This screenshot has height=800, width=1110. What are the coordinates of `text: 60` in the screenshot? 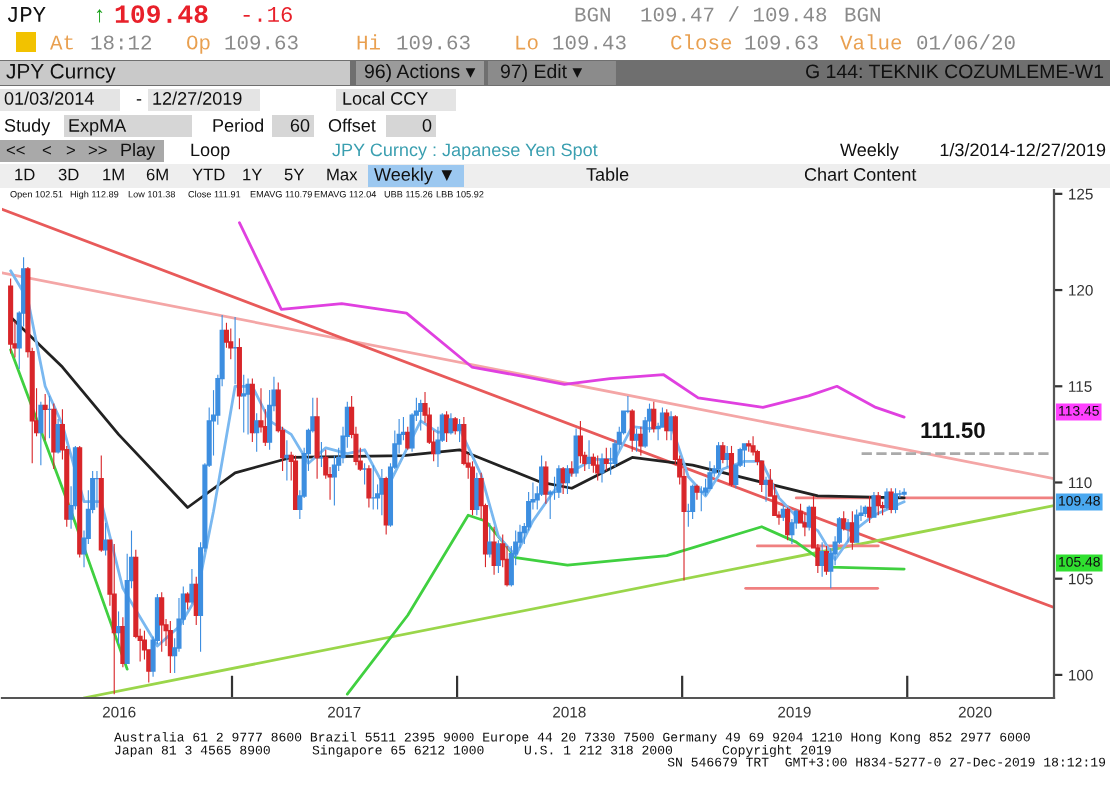 It's located at (300, 125).